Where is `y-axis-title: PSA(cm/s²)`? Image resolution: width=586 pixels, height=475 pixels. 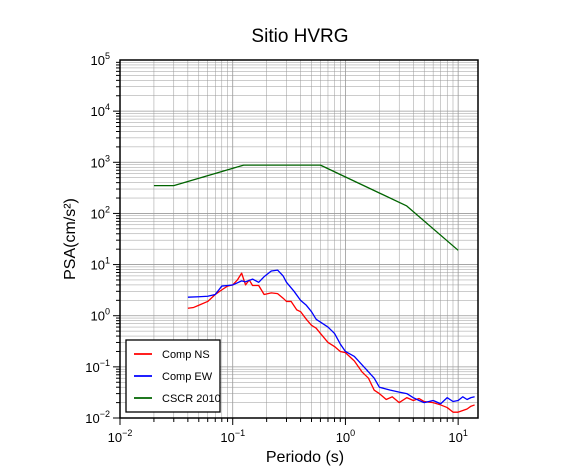
y-axis-title: PSA(cm/s²) is located at coordinates (70, 239).